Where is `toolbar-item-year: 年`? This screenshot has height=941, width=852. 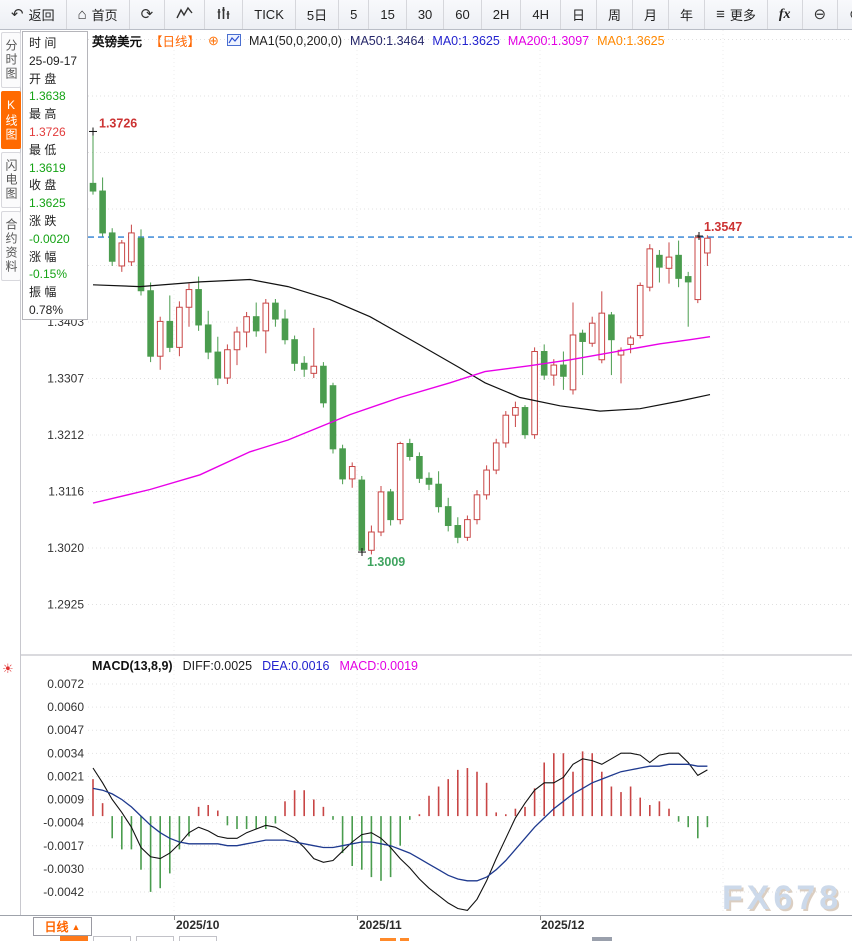 toolbar-item-year: 年 is located at coordinates (687, 14).